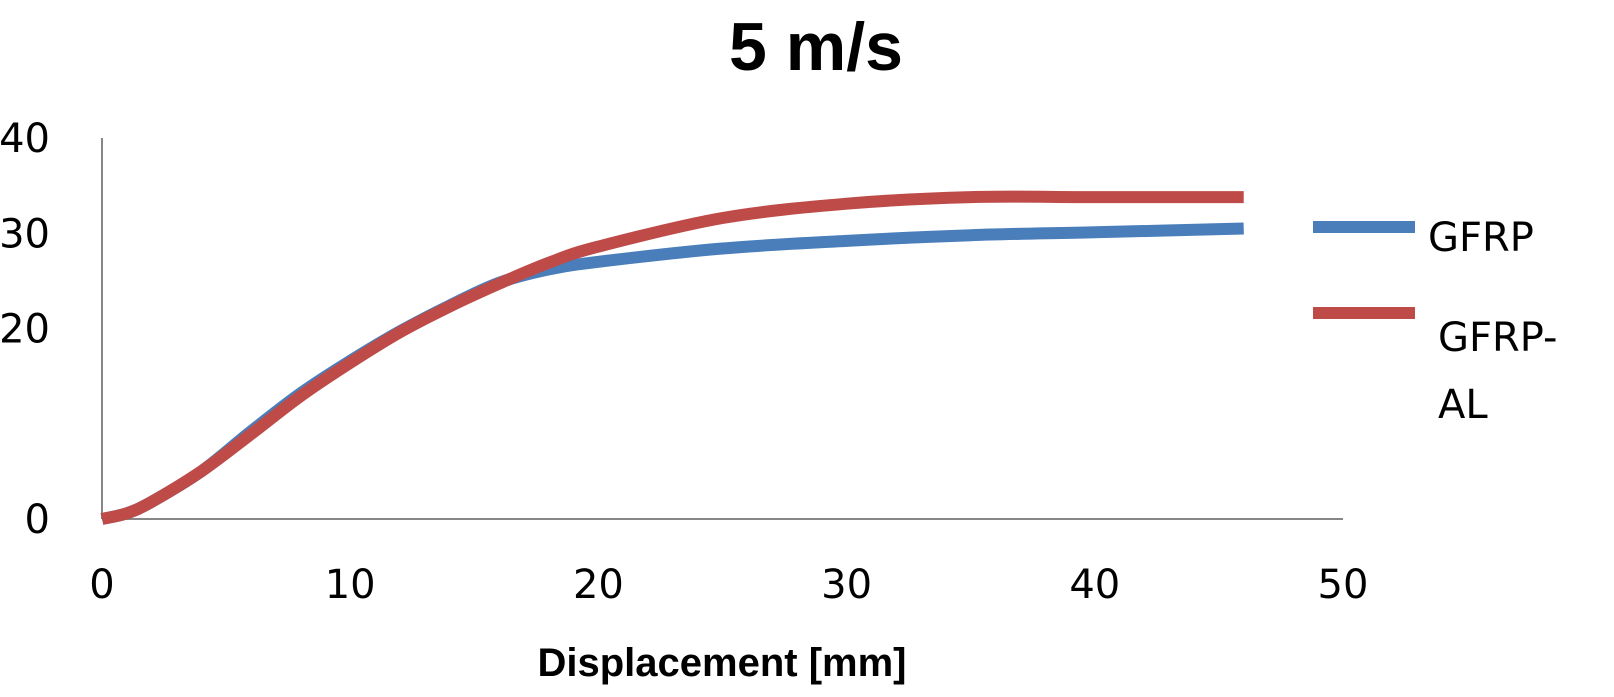  Describe the element at coordinates (1094, 585) in the screenshot. I see `x-tick-label: 40` at that location.